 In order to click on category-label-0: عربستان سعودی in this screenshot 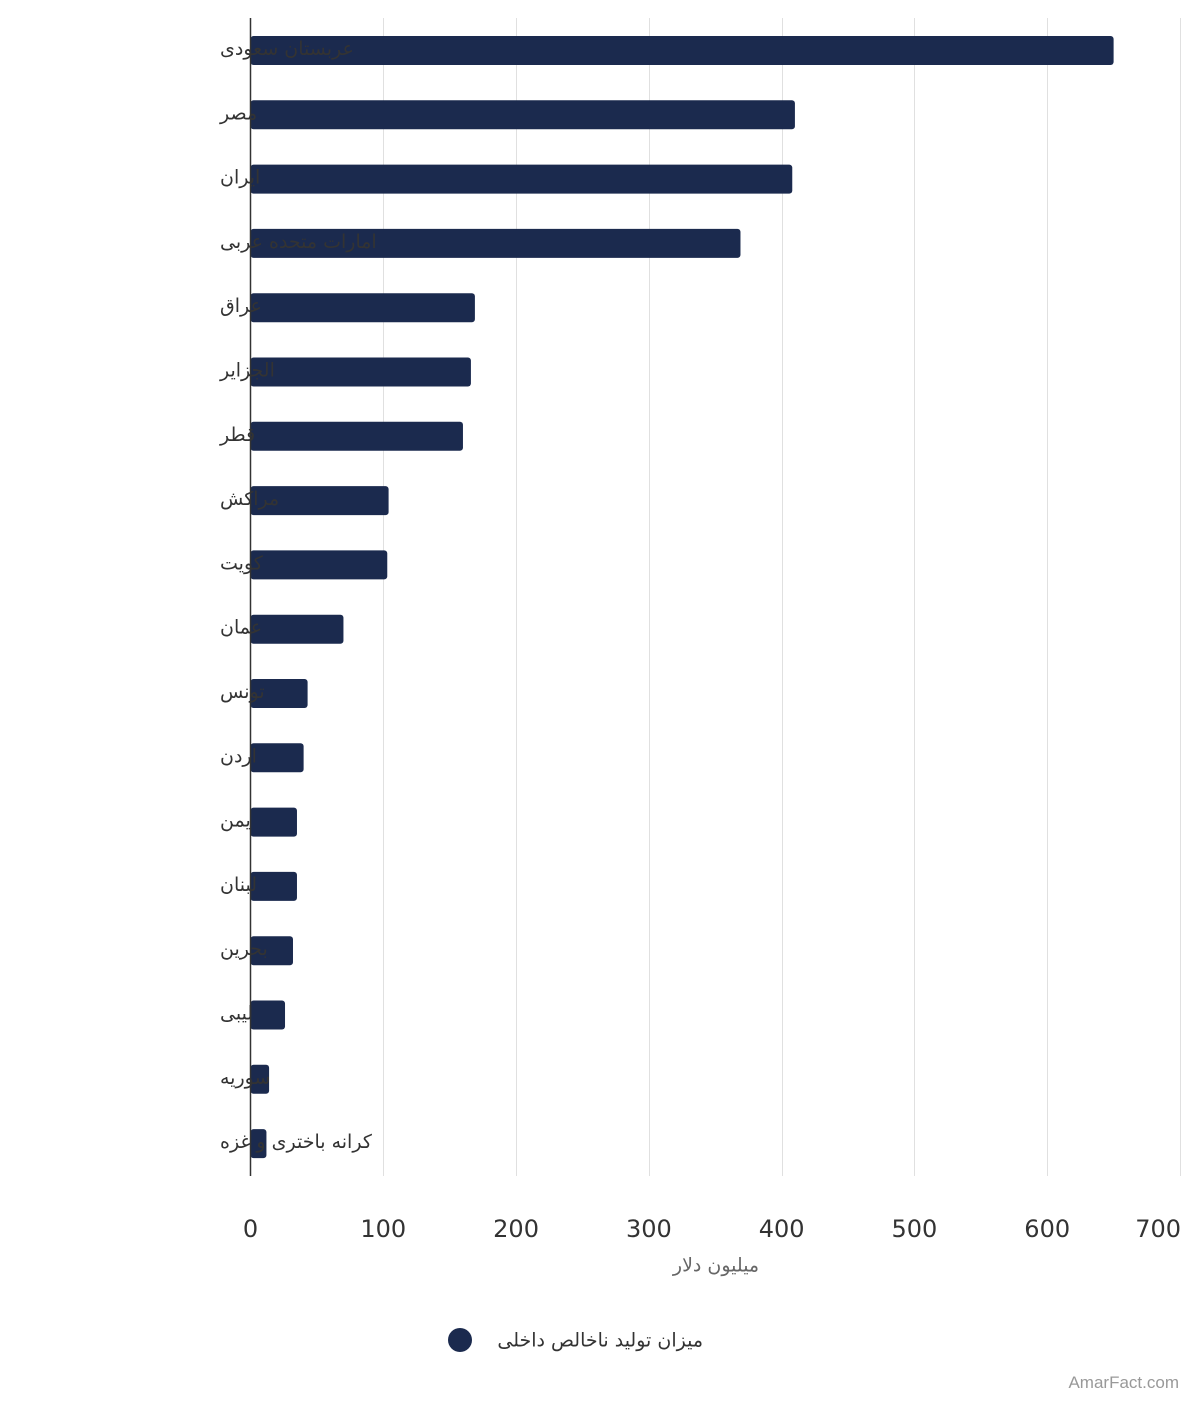, I will do `click(287, 49)`.